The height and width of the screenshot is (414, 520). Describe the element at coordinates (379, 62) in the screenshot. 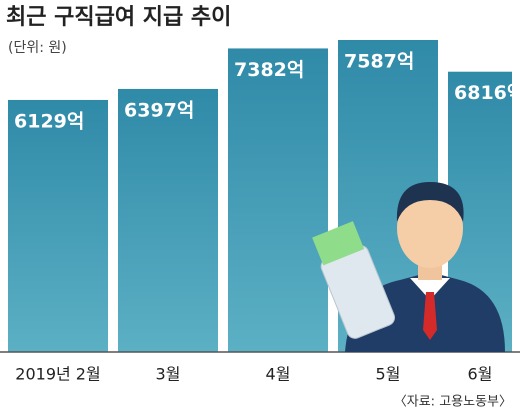

I see `value-label: 7587억` at that location.